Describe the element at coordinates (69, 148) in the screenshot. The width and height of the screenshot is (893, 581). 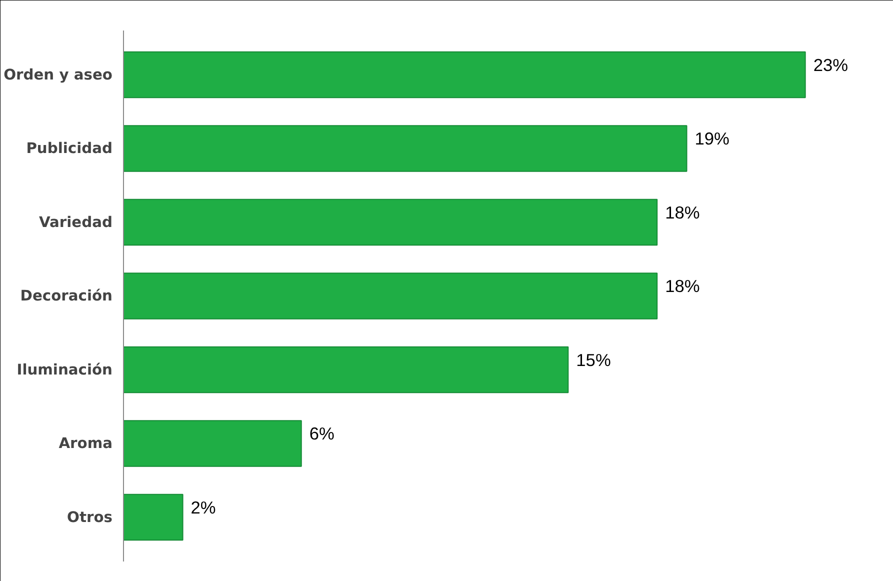
I see `y-tick-label: Publicidad` at that location.